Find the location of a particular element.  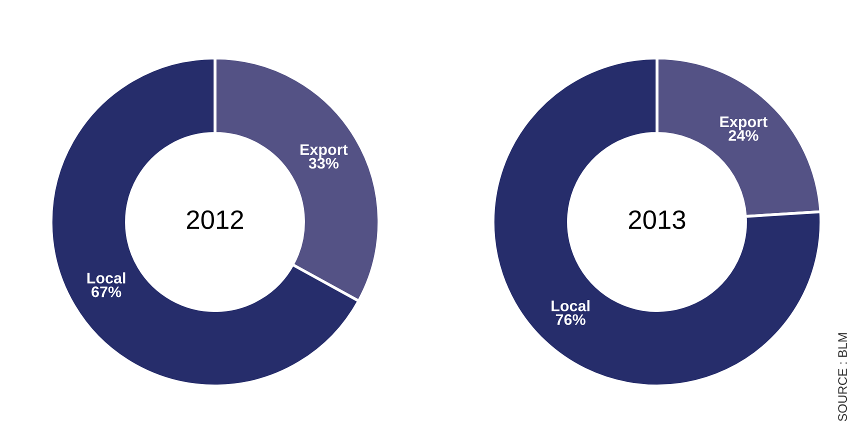

data-label: 33% is located at coordinates (323, 163).